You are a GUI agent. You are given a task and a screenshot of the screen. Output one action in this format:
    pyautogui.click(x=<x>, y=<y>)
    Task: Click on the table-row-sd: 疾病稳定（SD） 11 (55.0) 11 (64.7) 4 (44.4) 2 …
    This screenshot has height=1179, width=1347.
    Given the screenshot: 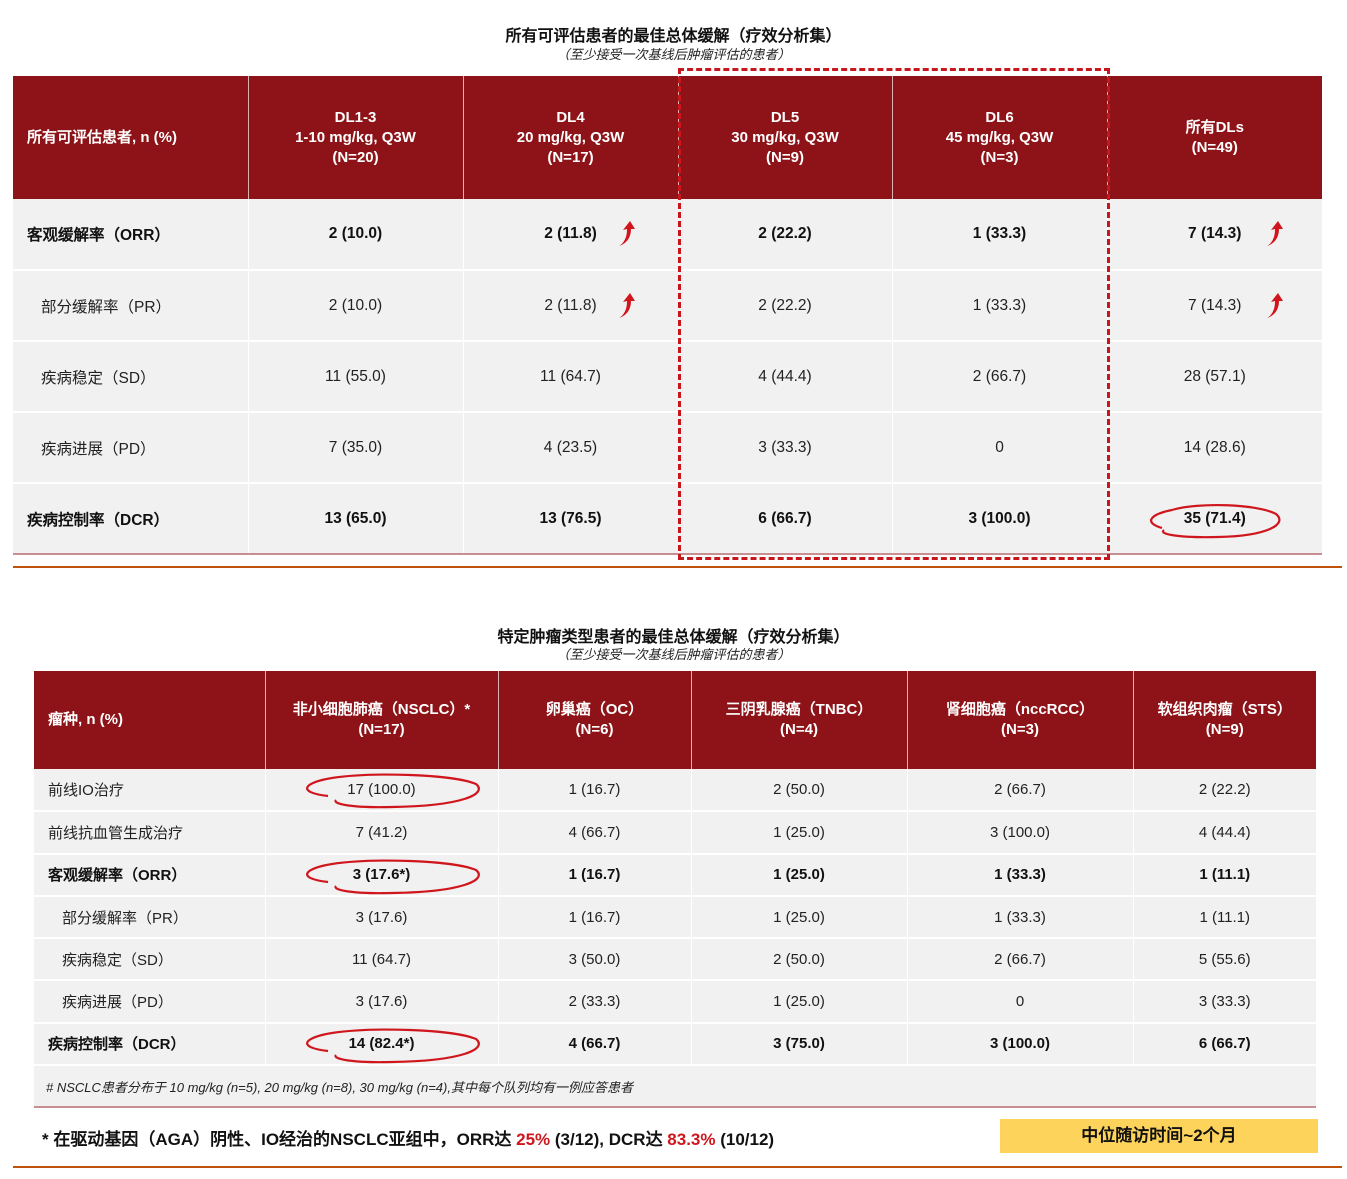 What is the action you would take?
    pyautogui.click(x=667, y=377)
    